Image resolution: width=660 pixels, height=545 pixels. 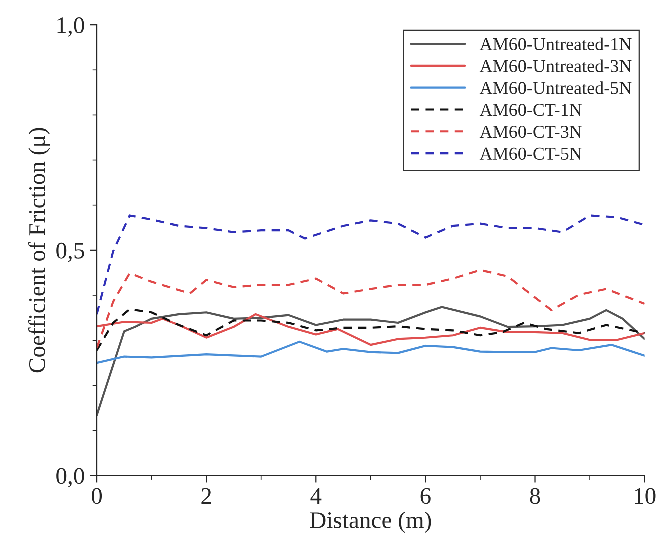 What do you see at coordinates (371, 523) in the screenshot?
I see `x-axis-title: Distance (m)` at bounding box center [371, 523].